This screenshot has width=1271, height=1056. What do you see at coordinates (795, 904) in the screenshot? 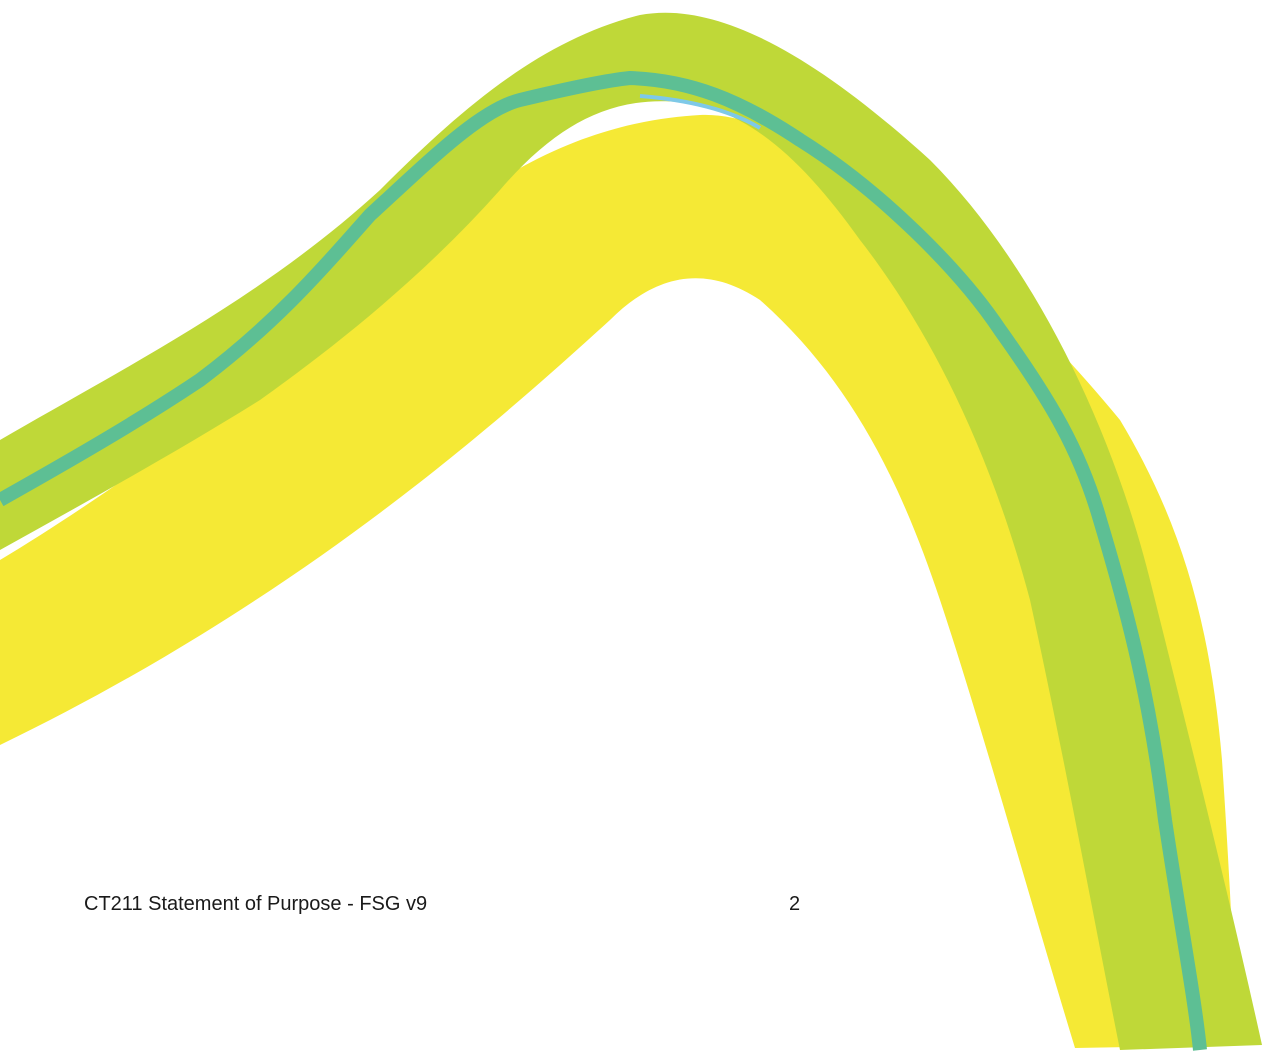
I see `page-number: 2` at bounding box center [795, 904].